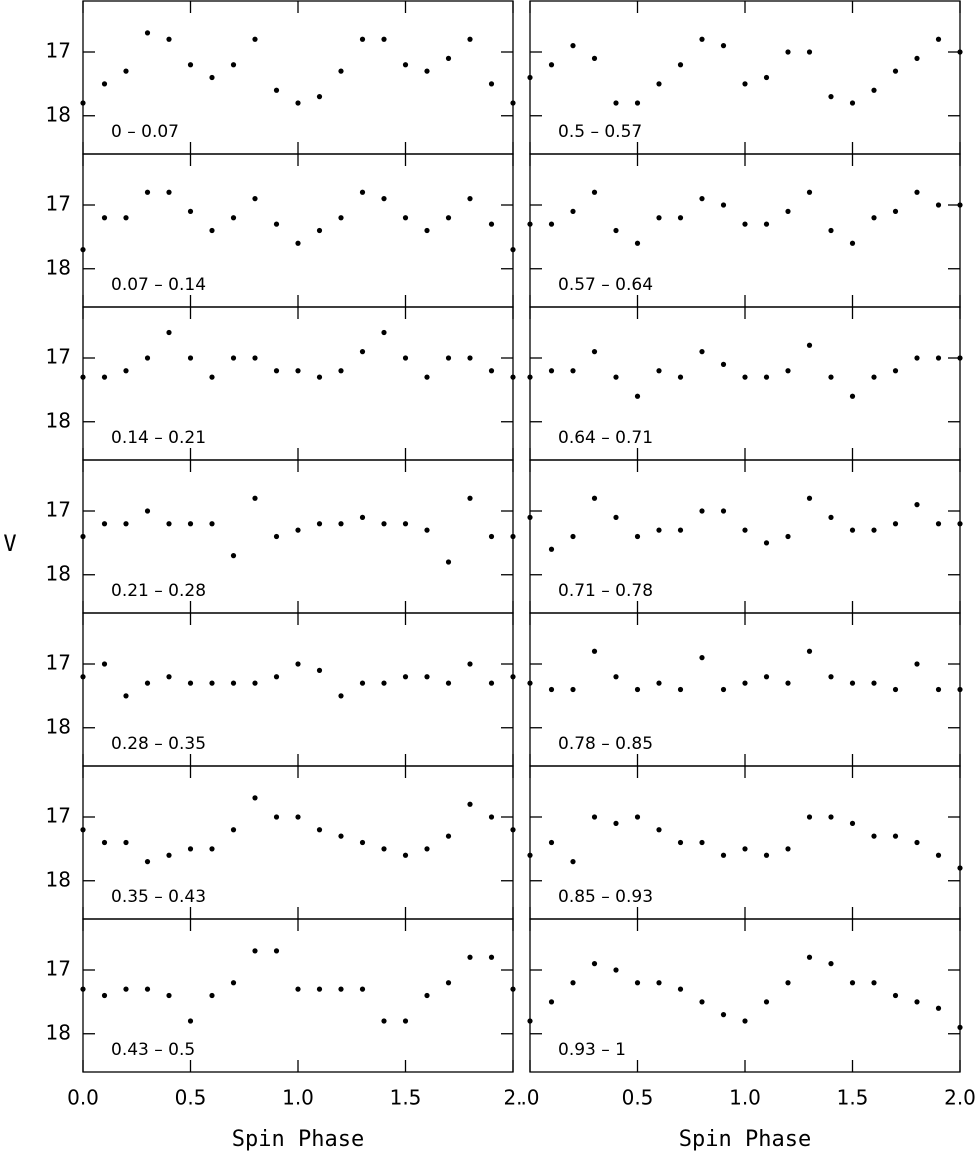  Describe the element at coordinates (529, 1098) in the screenshot. I see `x-tick-label: .0` at that location.